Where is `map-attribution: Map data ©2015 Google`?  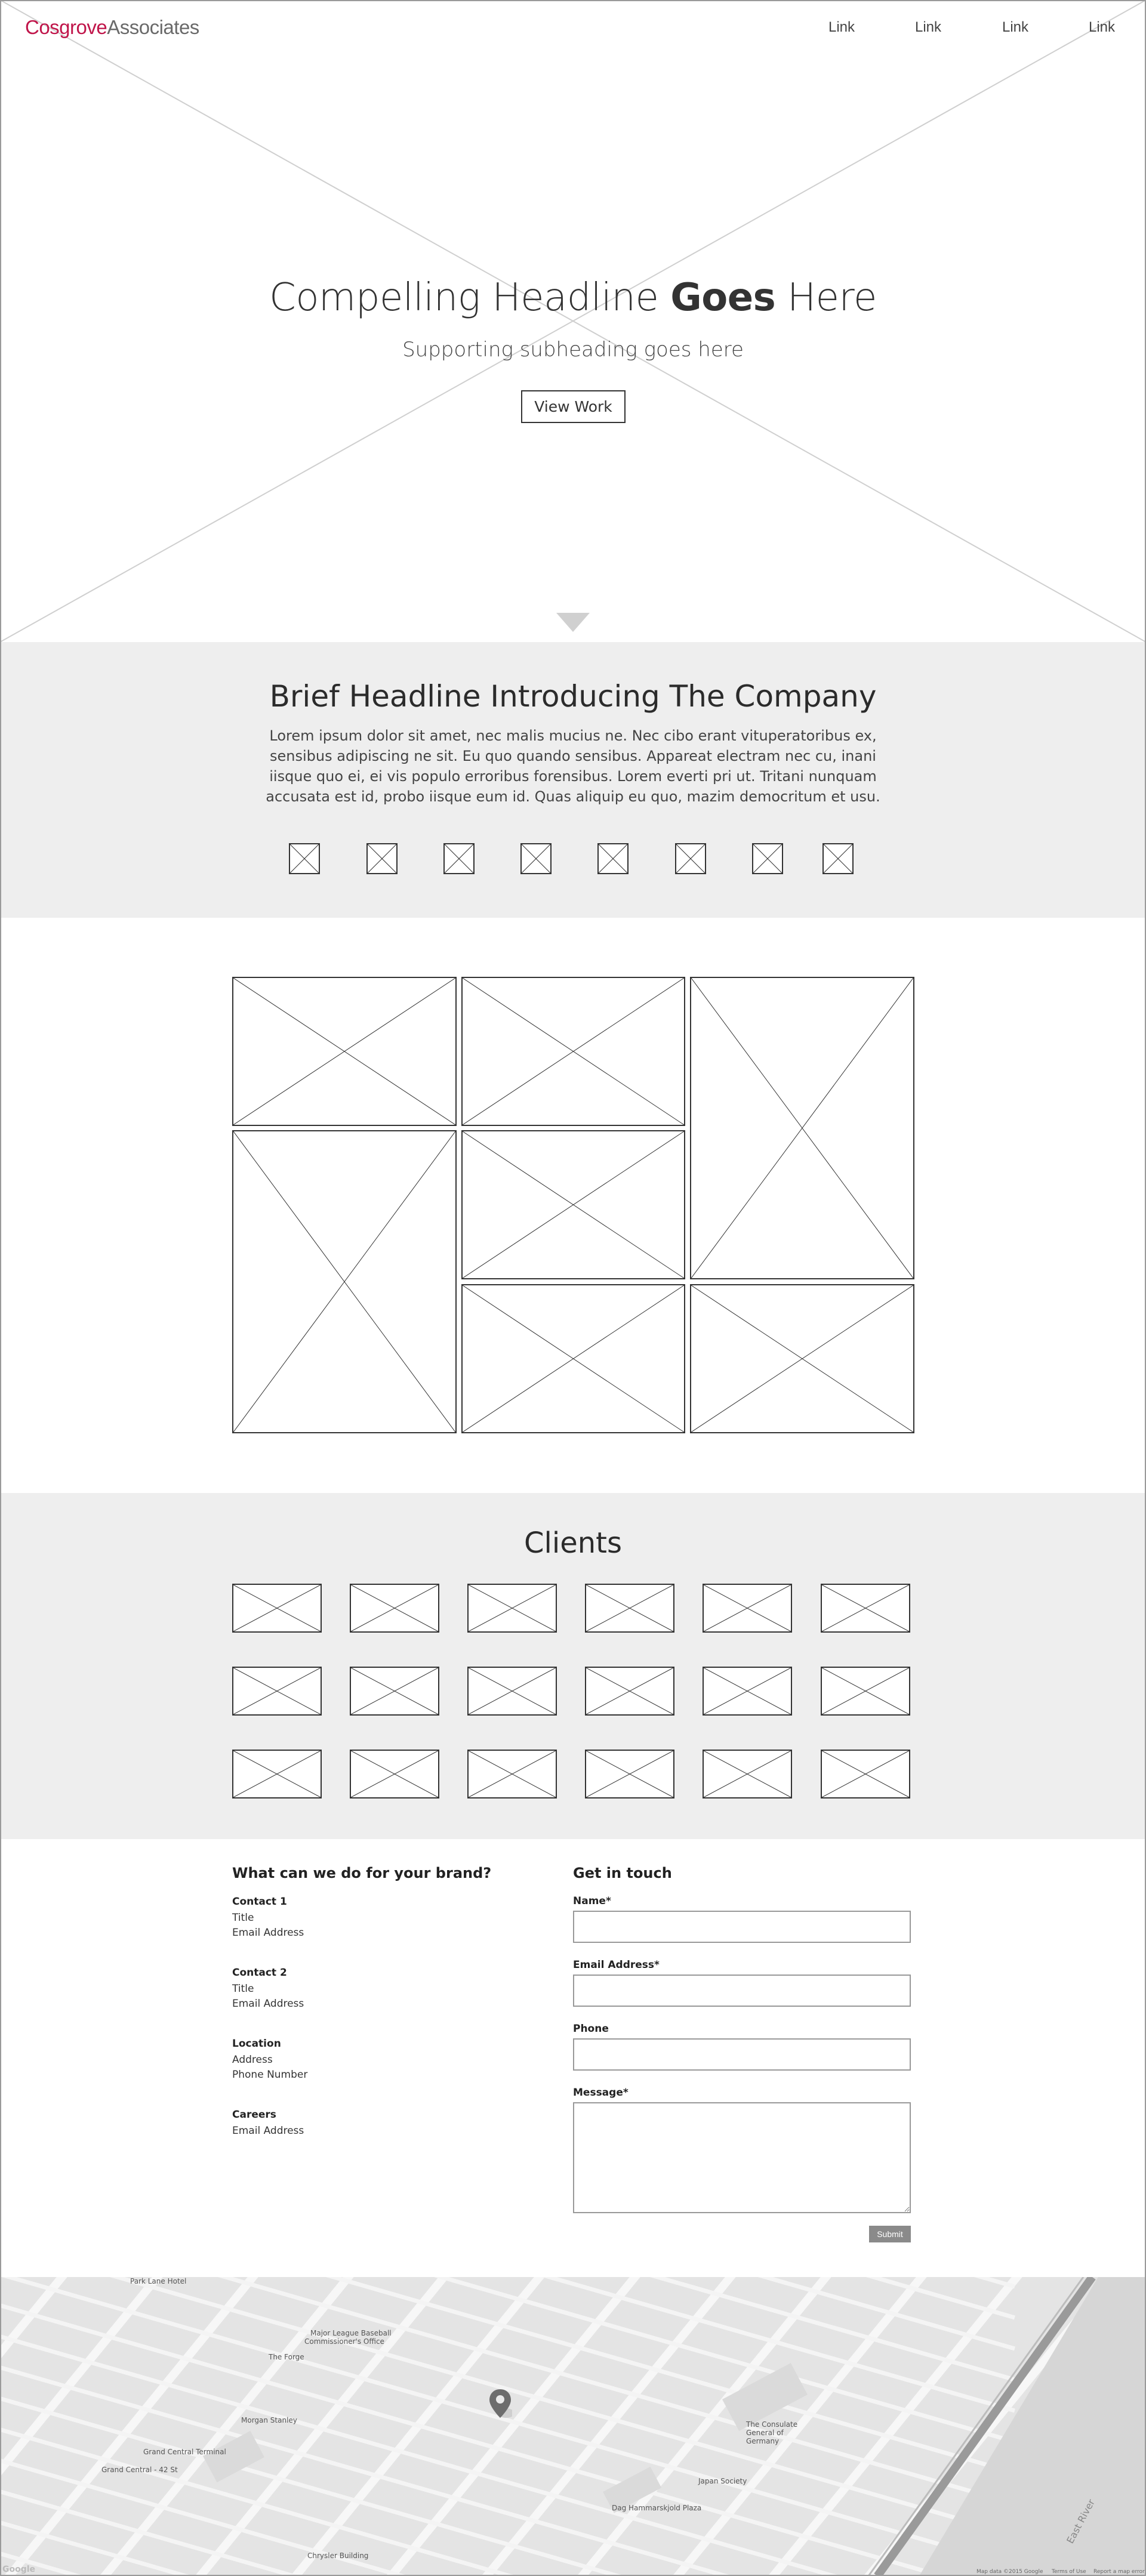
map-attribution: Map data ©2015 Google is located at coordinates (1009, 2572).